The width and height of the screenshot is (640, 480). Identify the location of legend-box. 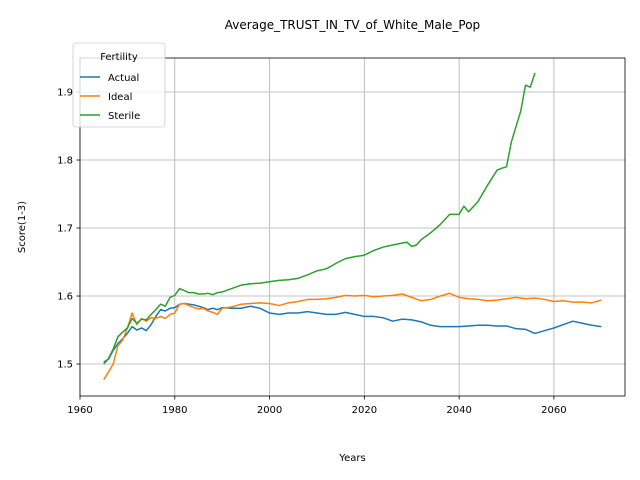
(119, 85).